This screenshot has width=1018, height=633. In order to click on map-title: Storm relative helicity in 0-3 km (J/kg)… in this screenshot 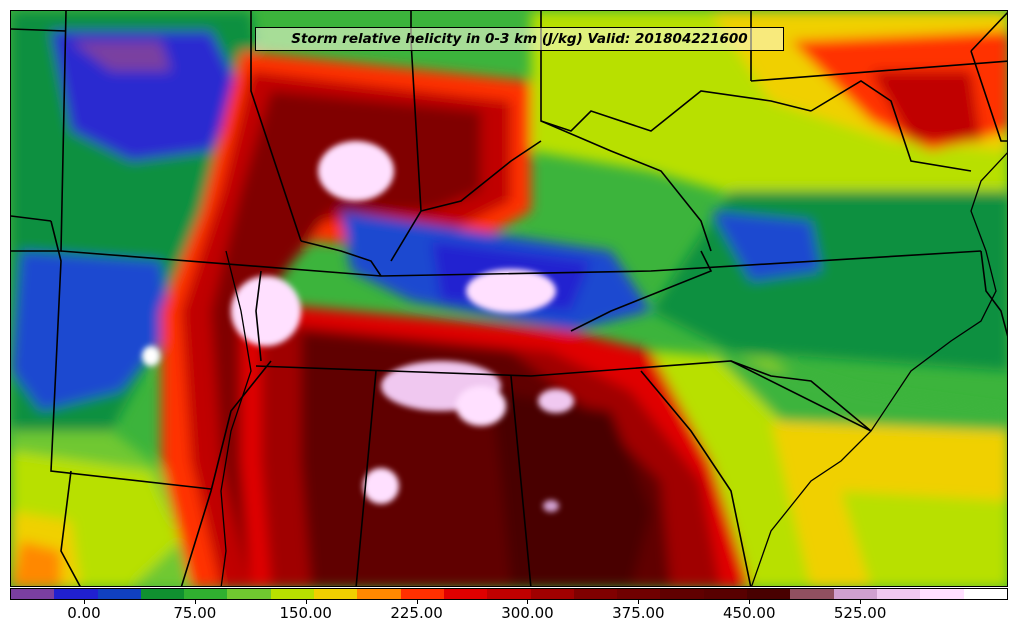, I will do `click(519, 39)`.